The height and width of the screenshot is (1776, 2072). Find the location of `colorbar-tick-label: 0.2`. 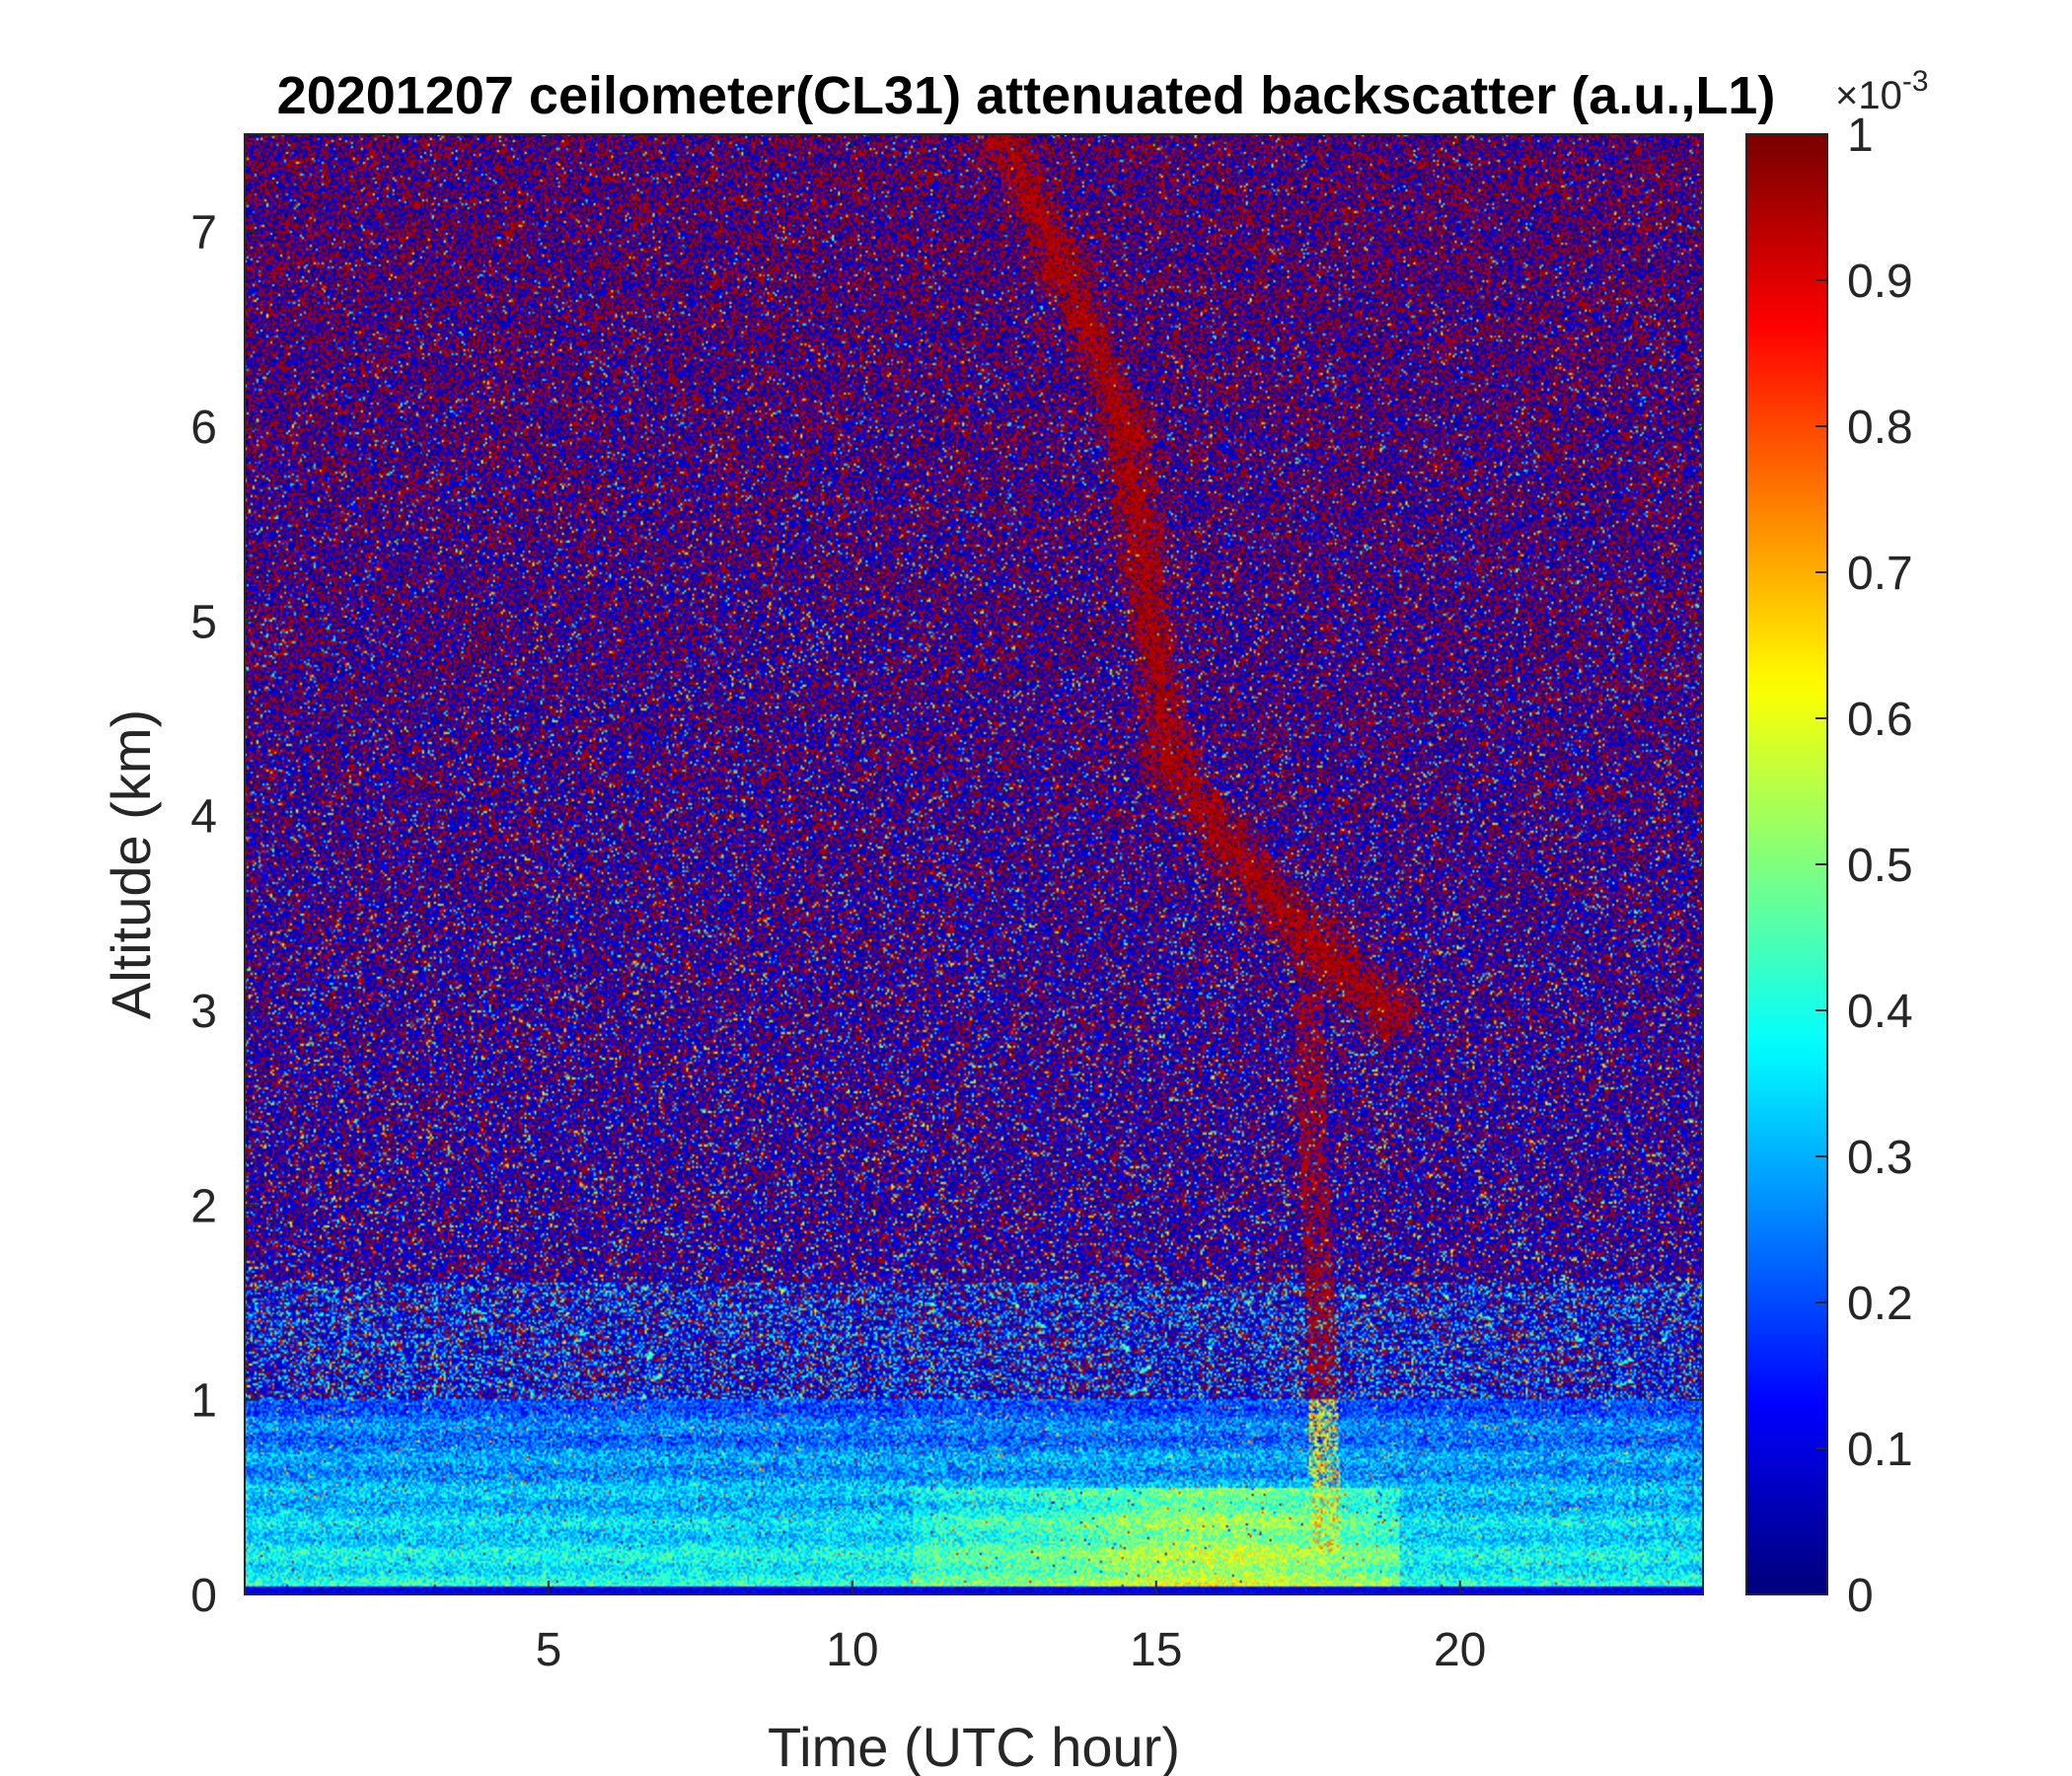

colorbar-tick-label: 0.2 is located at coordinates (1880, 1304).